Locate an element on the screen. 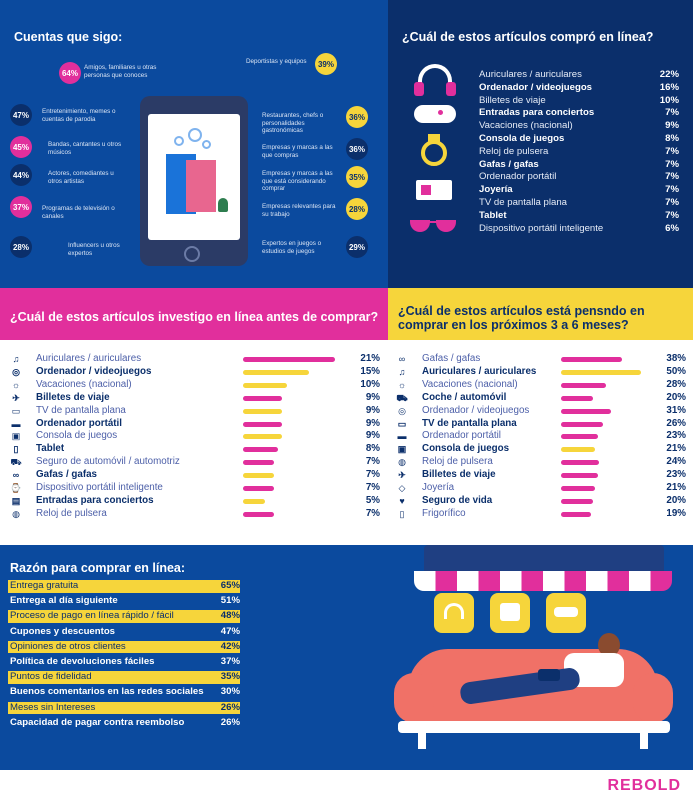 Image resolution: width=693 pixels, height=800 pixels. follow-pct: 35% is located at coordinates (357, 177).